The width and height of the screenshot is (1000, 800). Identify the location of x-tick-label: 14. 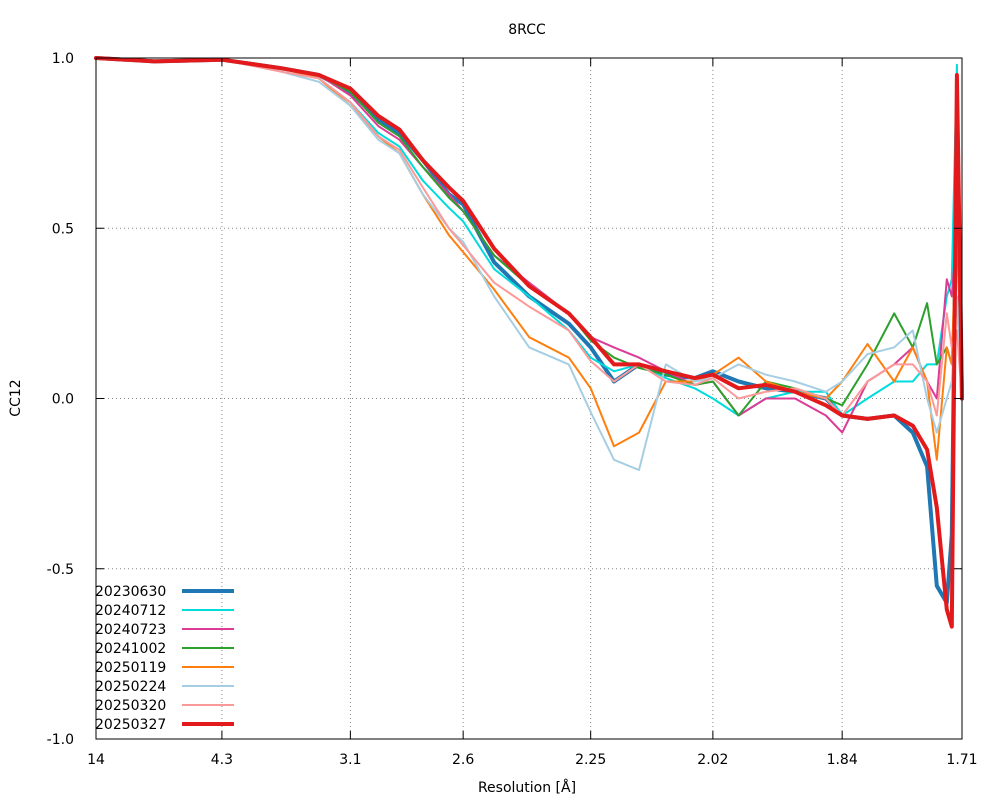
(96, 760).